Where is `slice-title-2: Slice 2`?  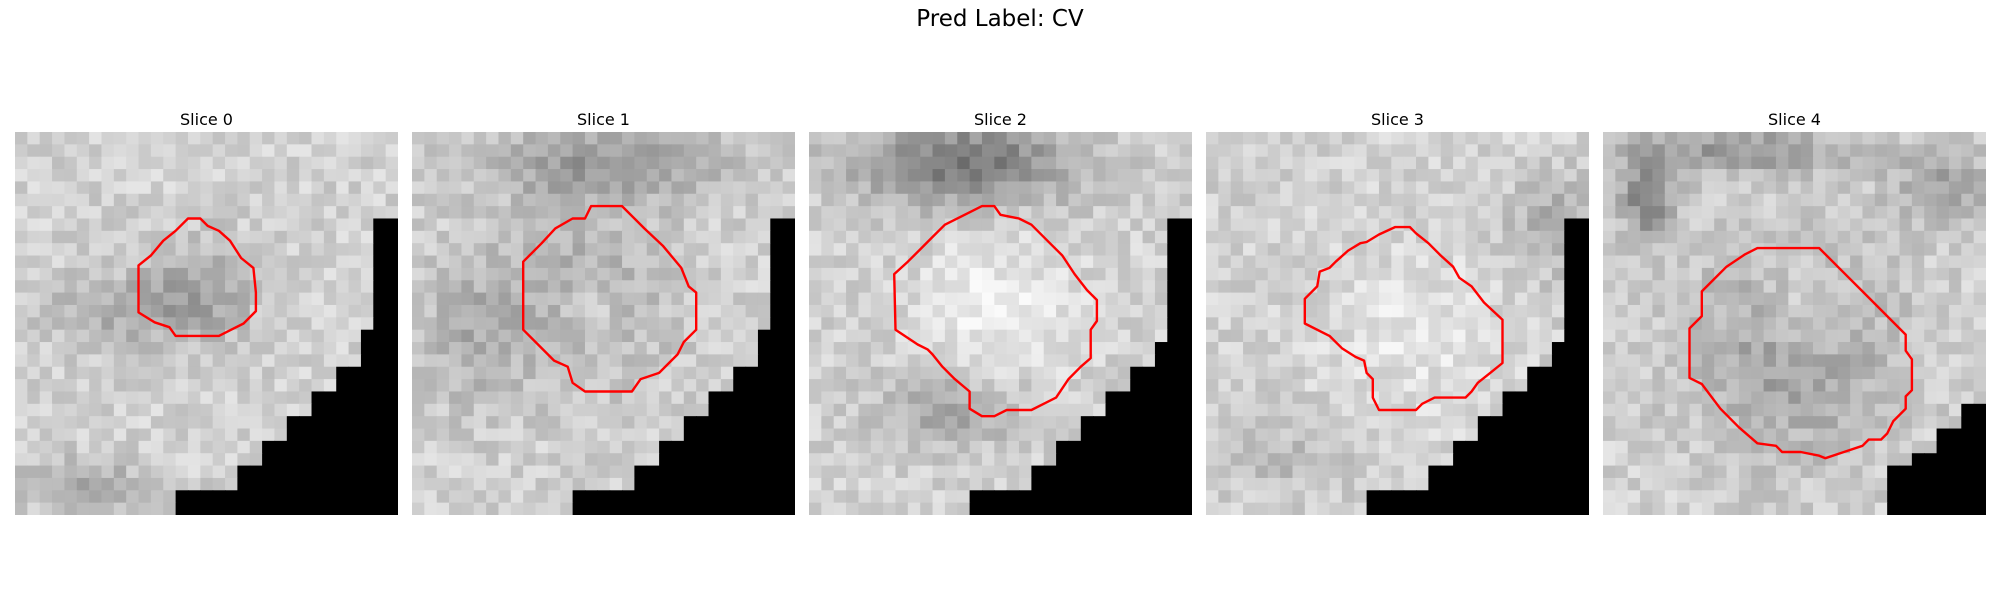 slice-title-2: Slice 2 is located at coordinates (1000, 119).